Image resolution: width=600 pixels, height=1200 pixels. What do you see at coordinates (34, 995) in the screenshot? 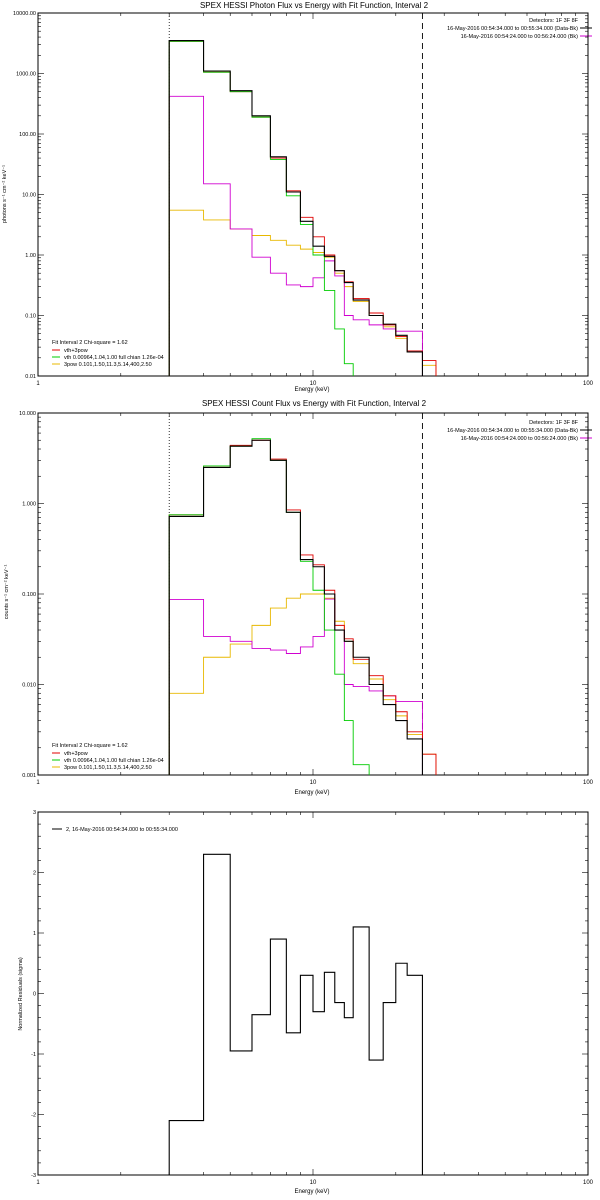
I see `residual-y-tick-label: 0` at bounding box center [34, 995].